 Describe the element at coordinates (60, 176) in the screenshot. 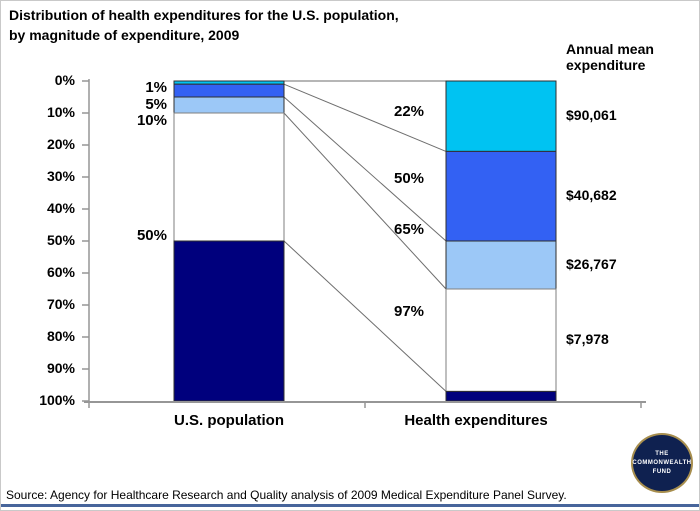

I see `y-tick-label: 30%` at that location.